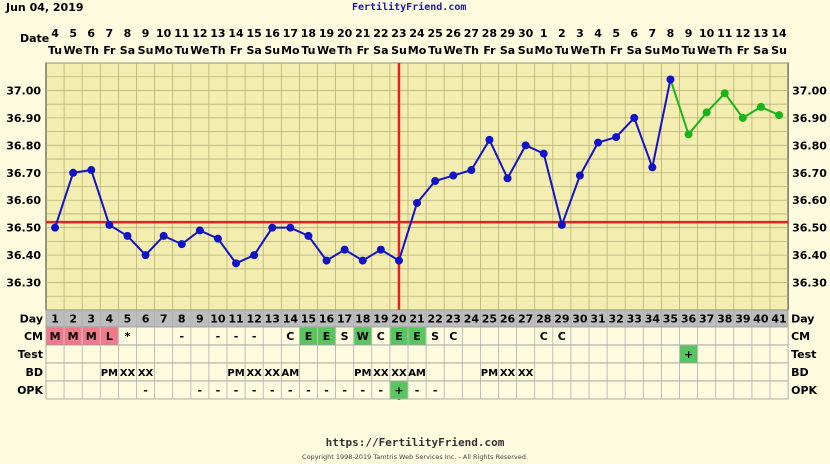  What do you see at coordinates (507, 33) in the screenshot?
I see `date-label: 29` at bounding box center [507, 33].